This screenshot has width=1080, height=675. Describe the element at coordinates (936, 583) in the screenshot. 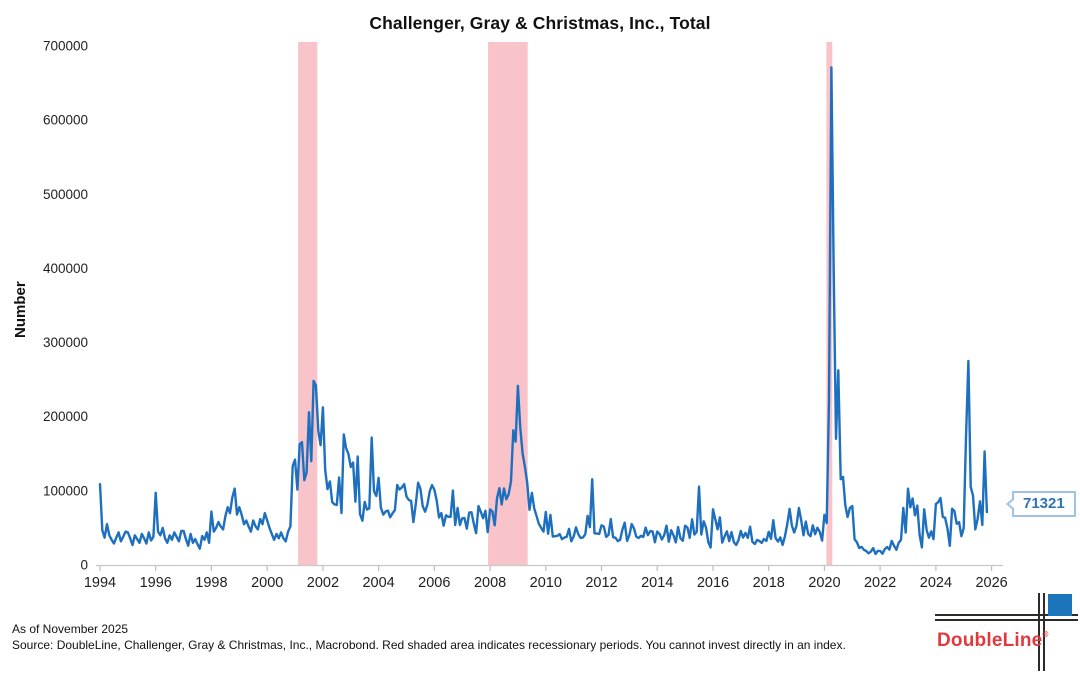

I see `svg-text: 2024` at that location.